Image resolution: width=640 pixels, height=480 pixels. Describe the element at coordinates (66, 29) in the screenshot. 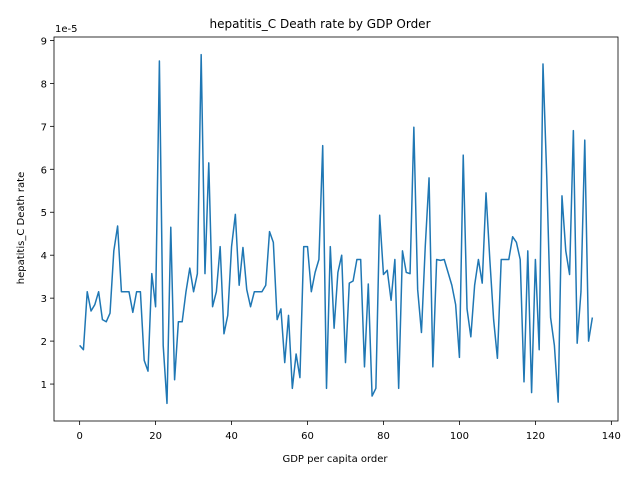

I see `offset-label: 1e-5` at that location.